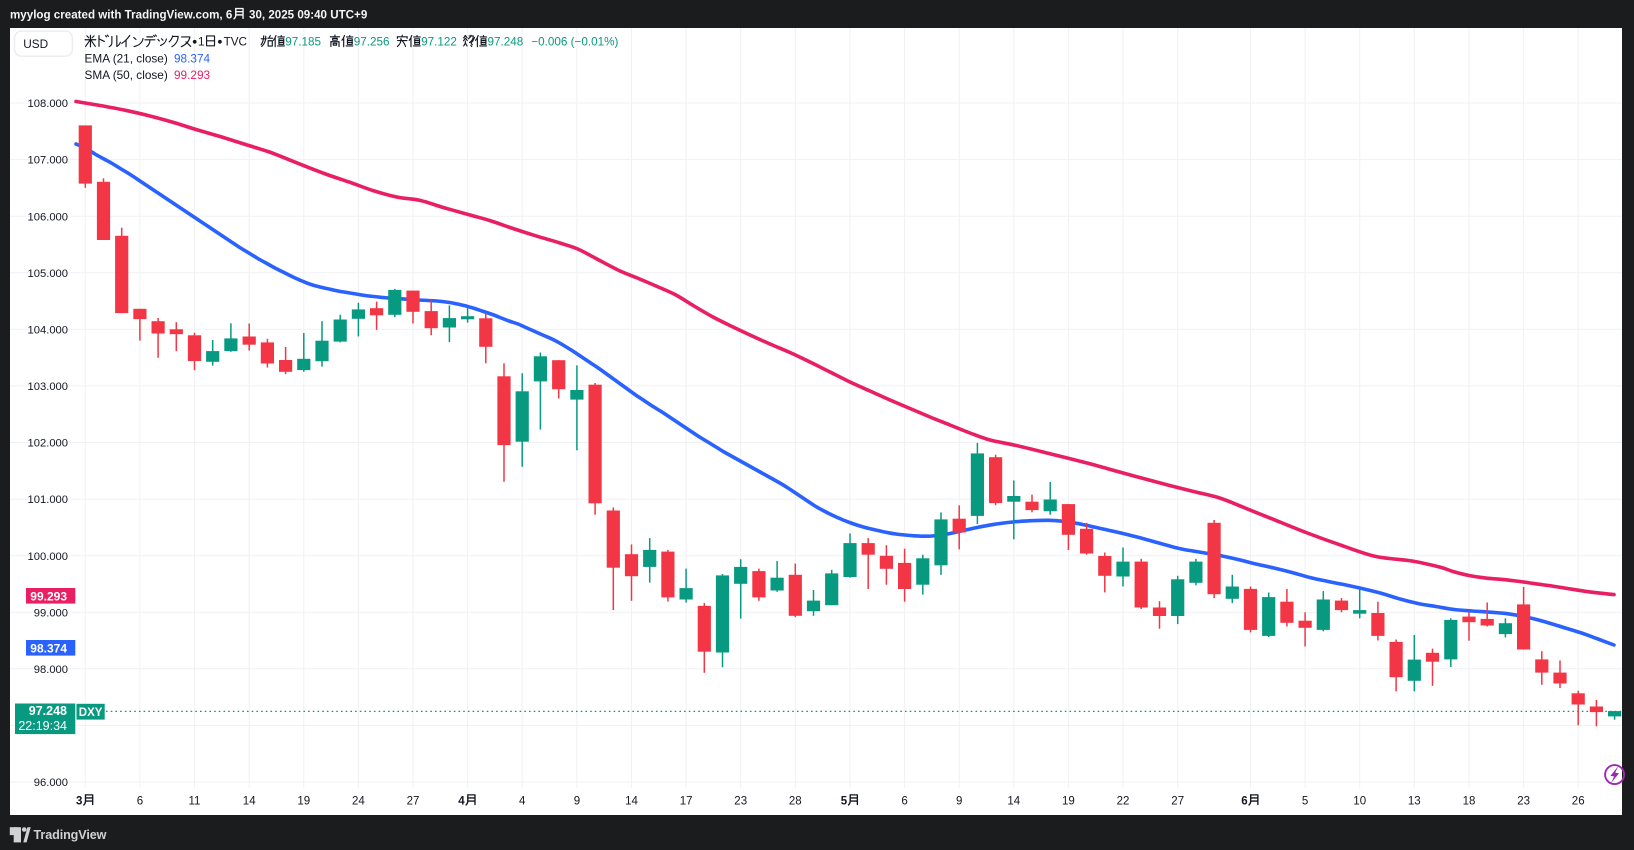 The width and height of the screenshot is (1634, 850). I want to click on svg-text: 104.000, so click(48, 330).